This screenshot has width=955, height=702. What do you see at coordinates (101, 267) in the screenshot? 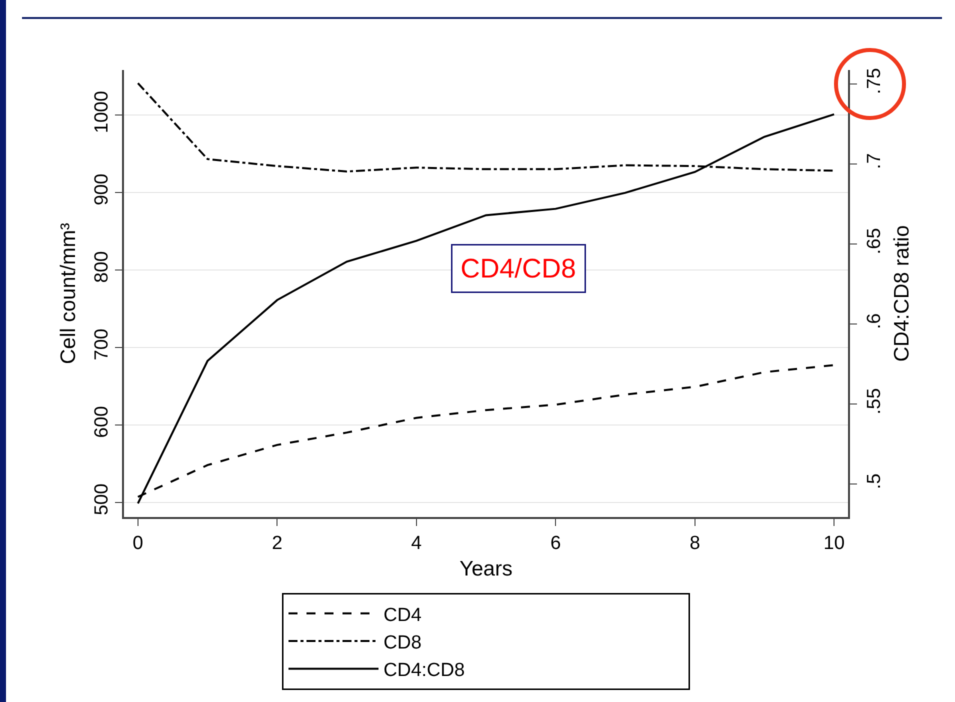
I see `y-tick-label: 800` at bounding box center [101, 267].